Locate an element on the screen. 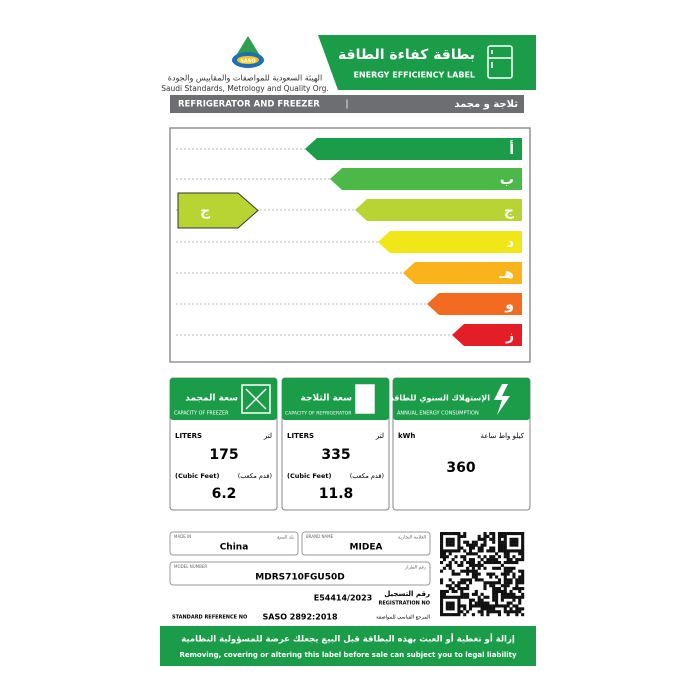  standard-ar: المرجع القياسي للمواصفة is located at coordinates (403, 618).